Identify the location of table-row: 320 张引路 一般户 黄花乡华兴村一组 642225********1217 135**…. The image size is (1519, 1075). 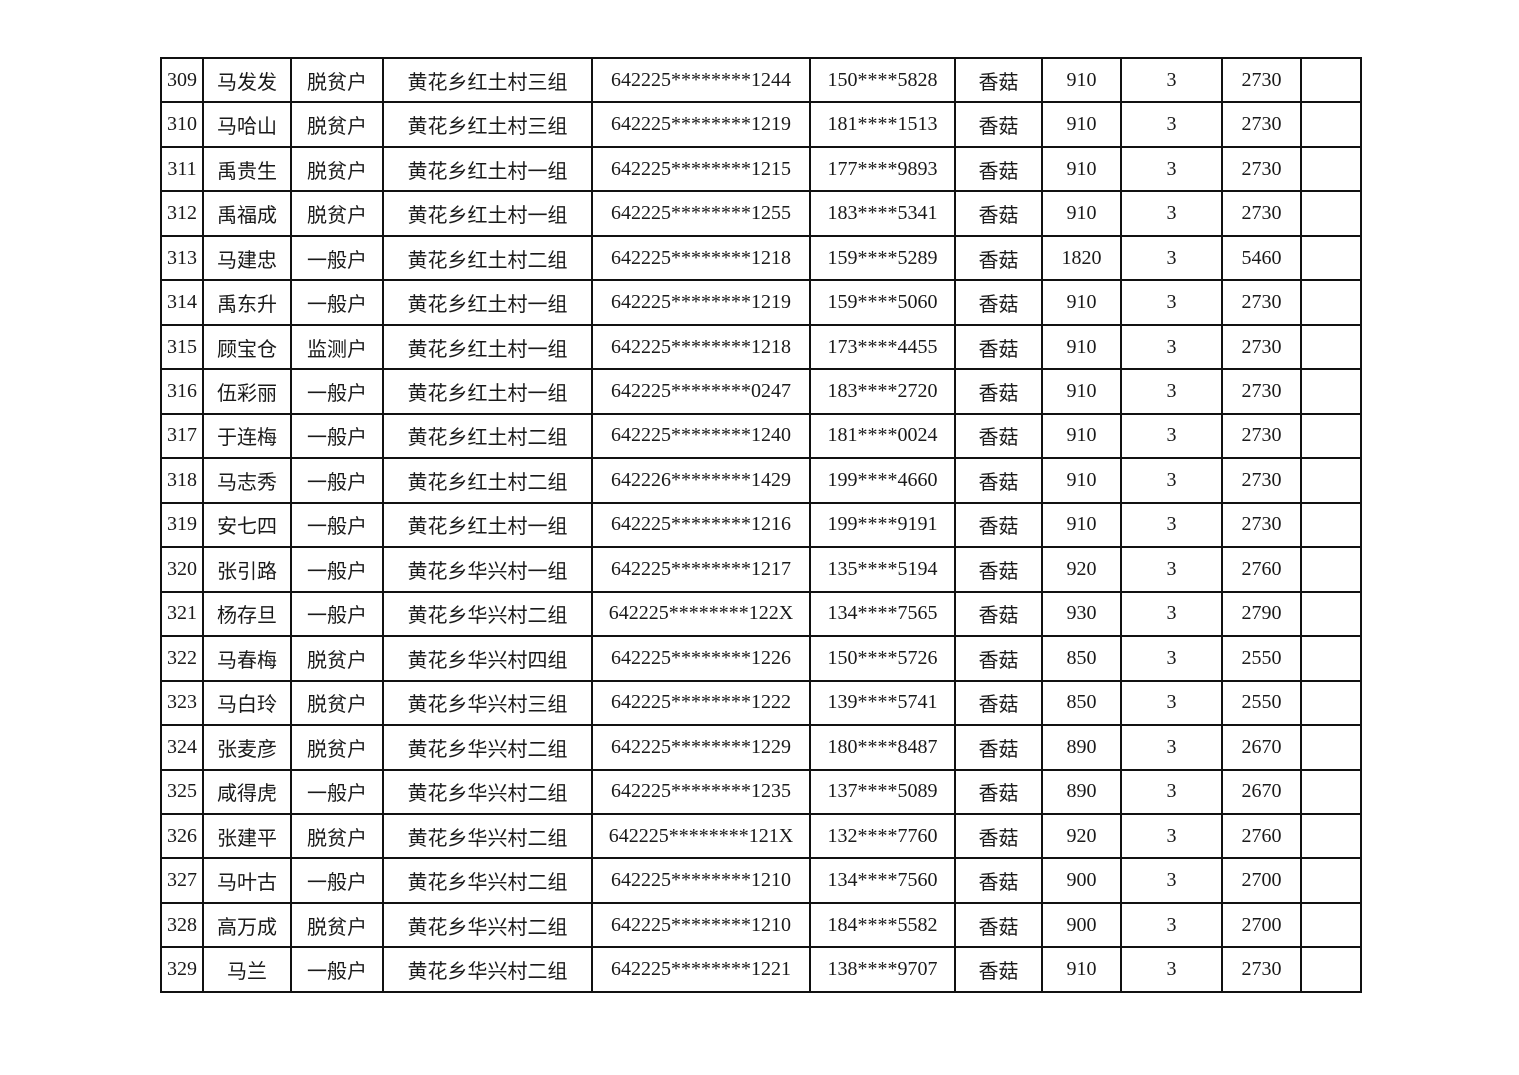
(761, 569).